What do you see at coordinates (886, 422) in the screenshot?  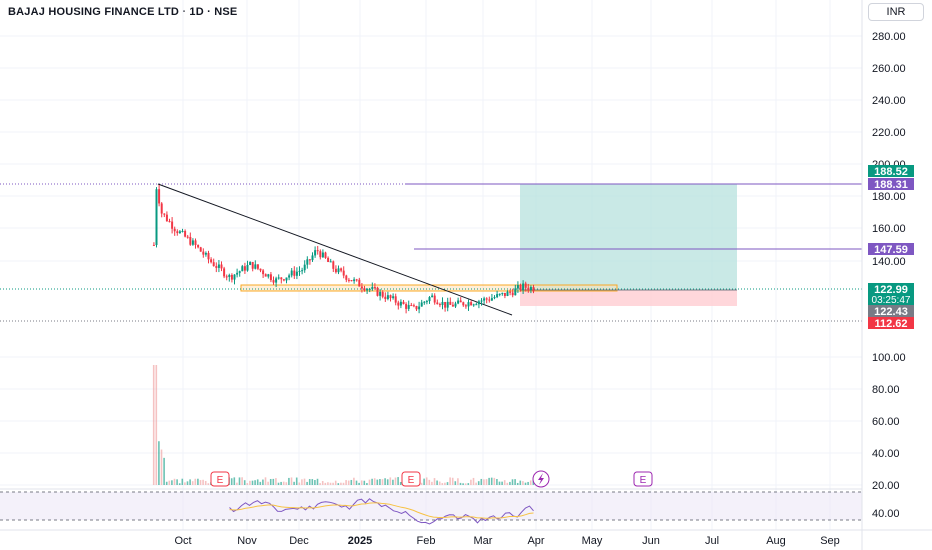 I see `price-tick-label: 60.00` at bounding box center [886, 422].